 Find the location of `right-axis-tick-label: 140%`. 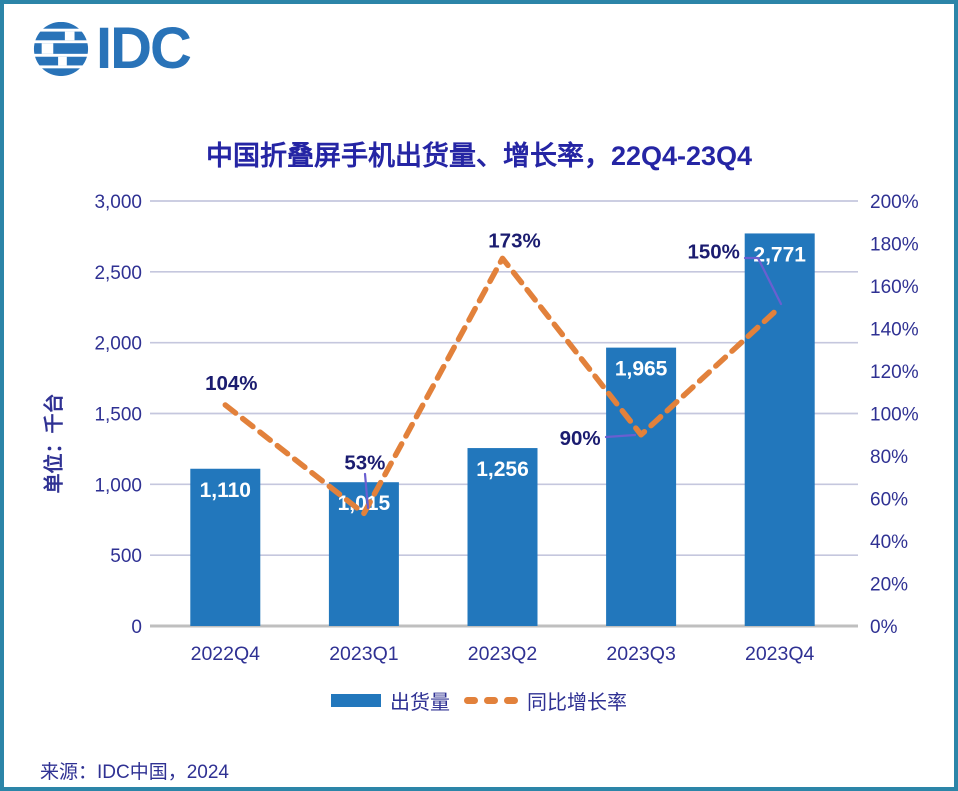

right-axis-tick-label: 140% is located at coordinates (894, 330).